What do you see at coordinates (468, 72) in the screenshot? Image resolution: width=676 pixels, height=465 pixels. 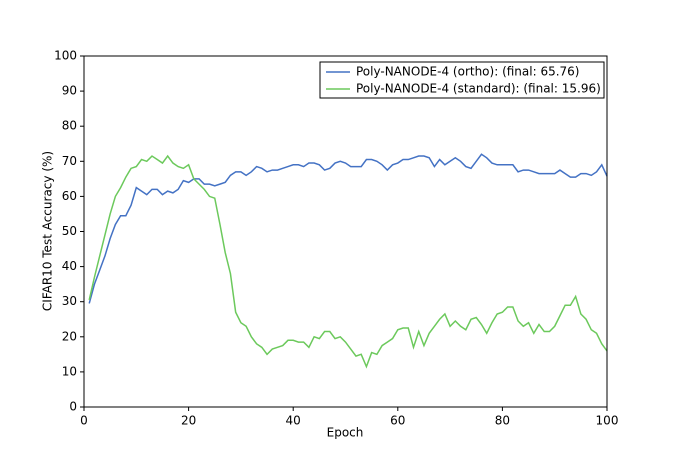 I see `legend-label: Poly-NANODE-4 (ortho): (final: 65.76)` at bounding box center [468, 72].